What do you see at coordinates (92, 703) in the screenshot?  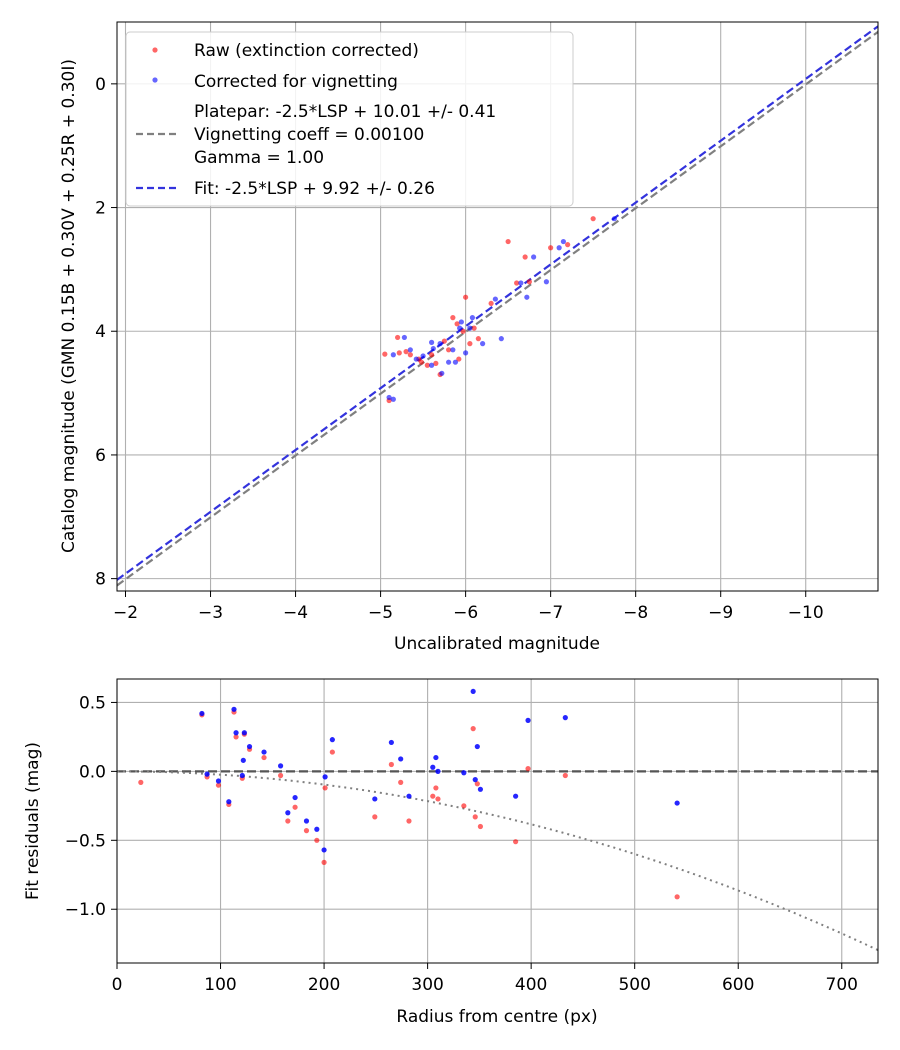 I see `bottom-y-tick-label: 0.5` at bounding box center [92, 703].